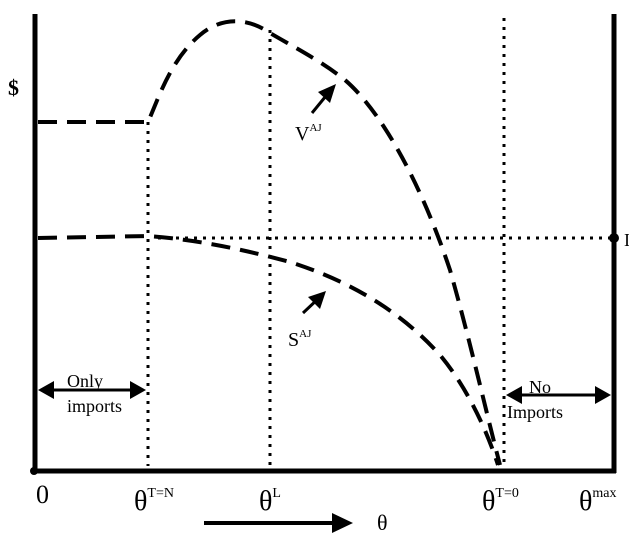 This screenshot has width=629, height=533. What do you see at coordinates (154, 501) in the screenshot?
I see `x-tick-theta-tn: θT=N` at bounding box center [154, 501].